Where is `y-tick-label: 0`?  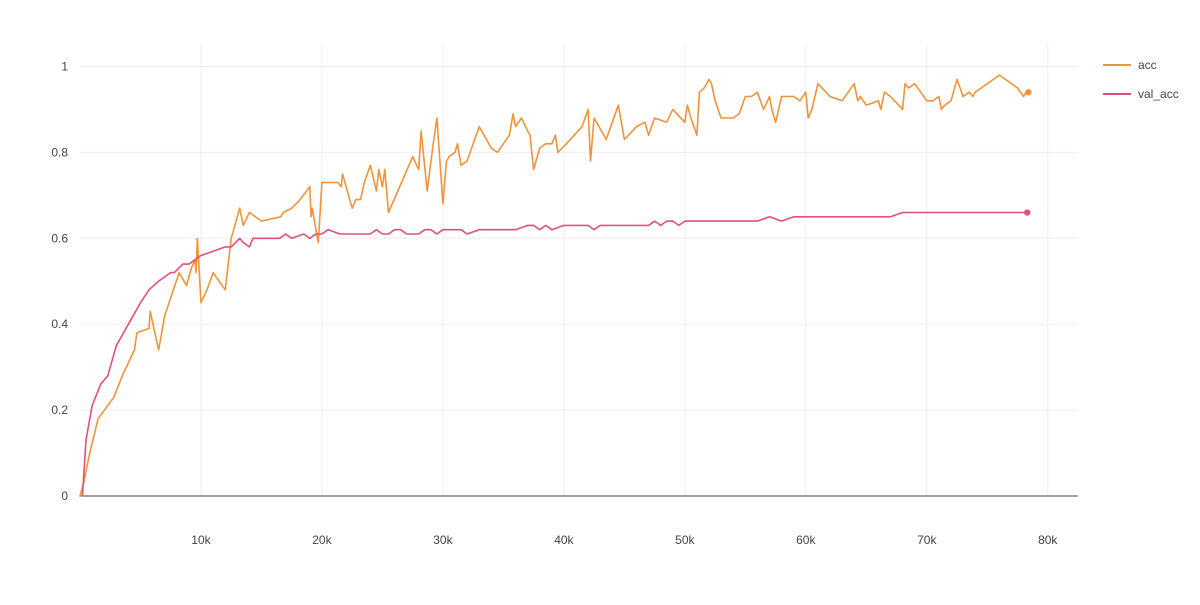 y-tick-label: 0 is located at coordinates (64, 496).